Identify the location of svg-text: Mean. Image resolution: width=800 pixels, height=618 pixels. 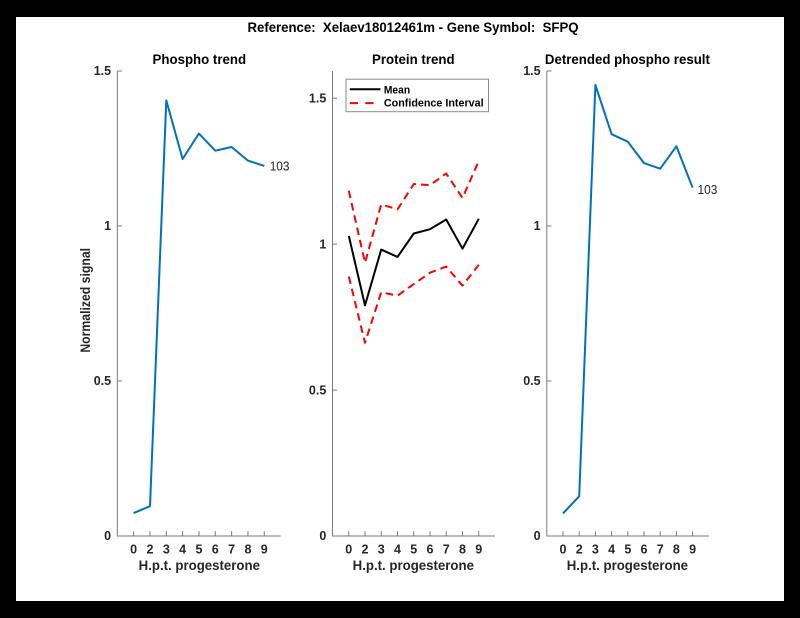
(397, 91).